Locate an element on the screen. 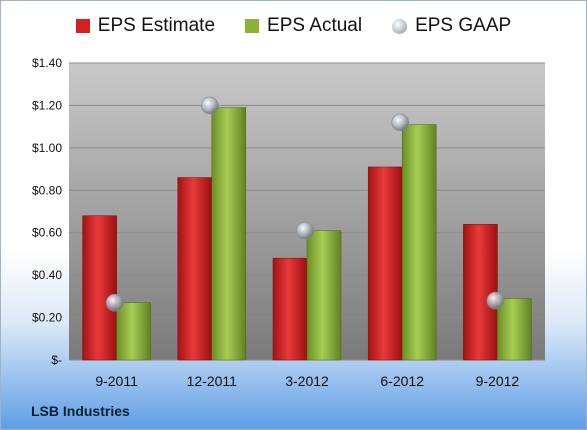 This screenshot has height=430, width=587. y-tick-label: $0.80 is located at coordinates (47, 190).